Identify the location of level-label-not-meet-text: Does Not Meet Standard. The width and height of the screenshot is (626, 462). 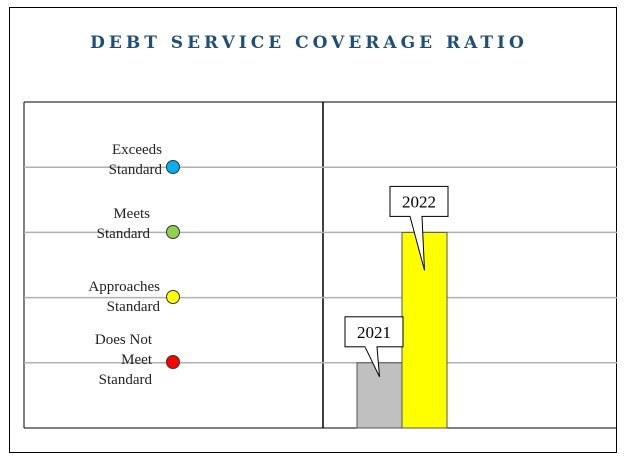
(123, 360).